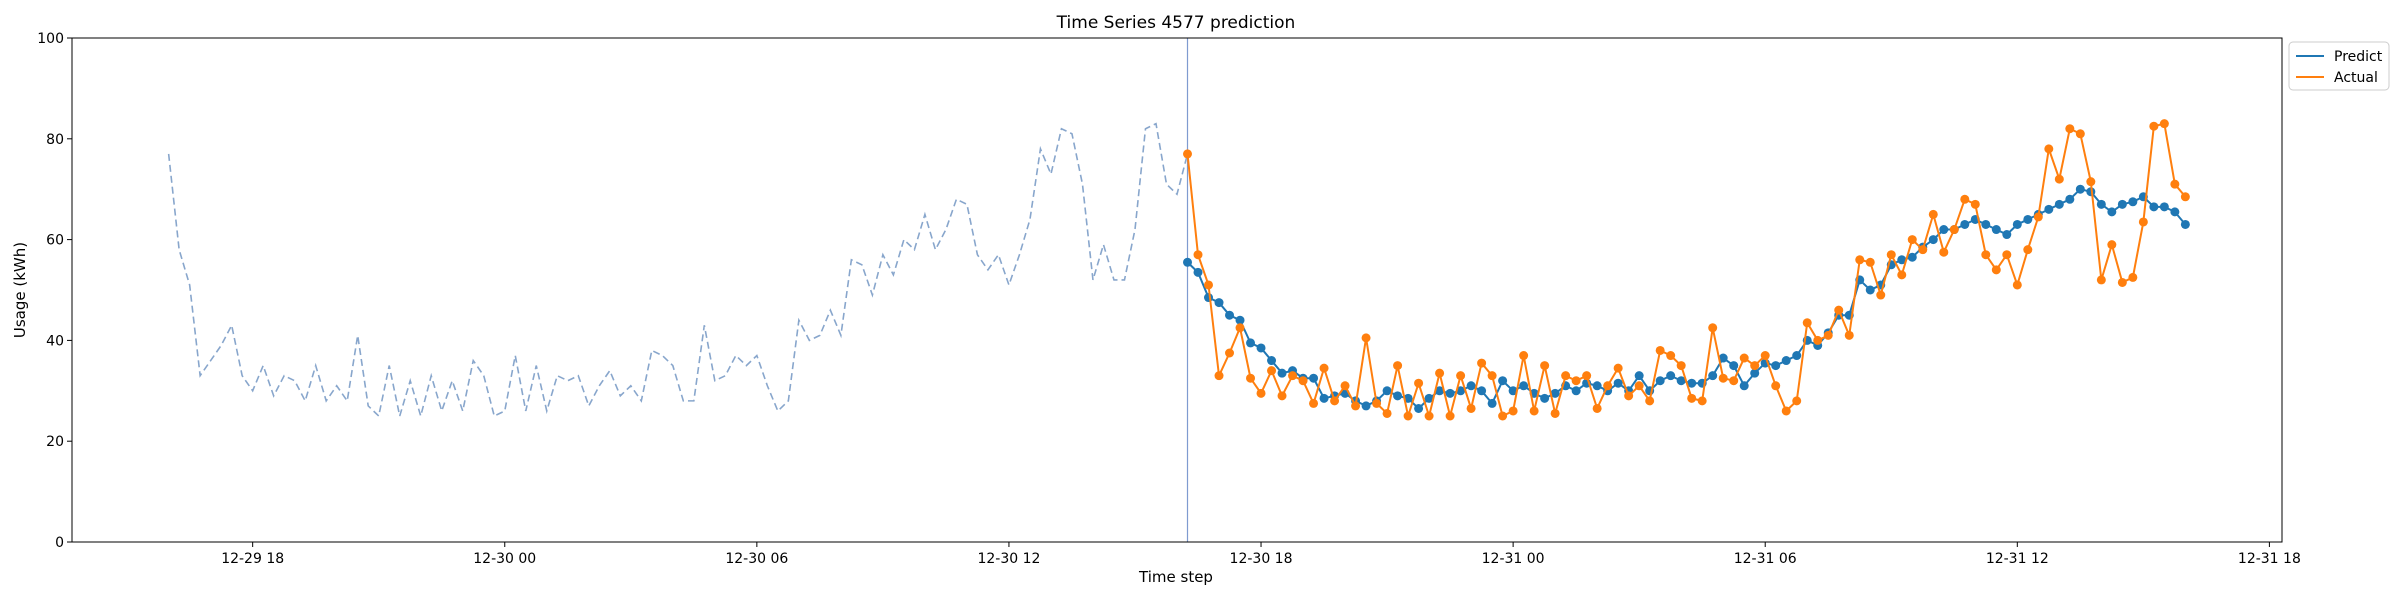 The height and width of the screenshot is (600, 2400). Describe the element at coordinates (55, 442) in the screenshot. I see `y-tick-label: 20` at that location.